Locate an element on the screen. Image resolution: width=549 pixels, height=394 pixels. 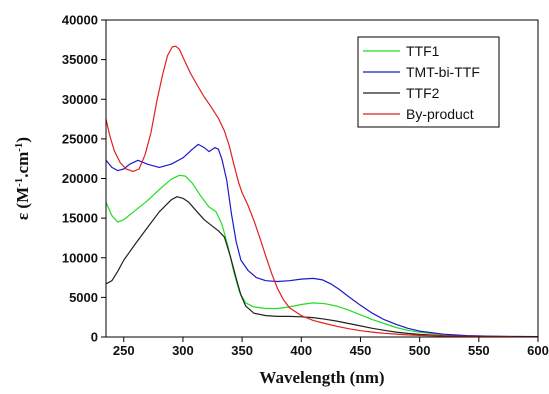
x-tick-label: 300 is located at coordinates (183, 350).